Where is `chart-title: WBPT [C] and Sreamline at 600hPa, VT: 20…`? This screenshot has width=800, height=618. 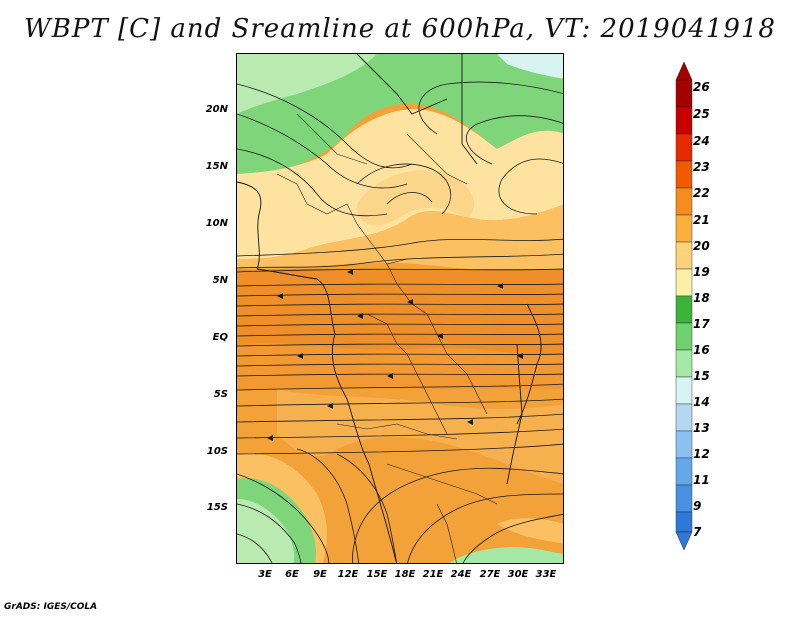
chart-title: WBPT [C] and Sreamline at 600hPa, VT: 20… is located at coordinates (400, 29).